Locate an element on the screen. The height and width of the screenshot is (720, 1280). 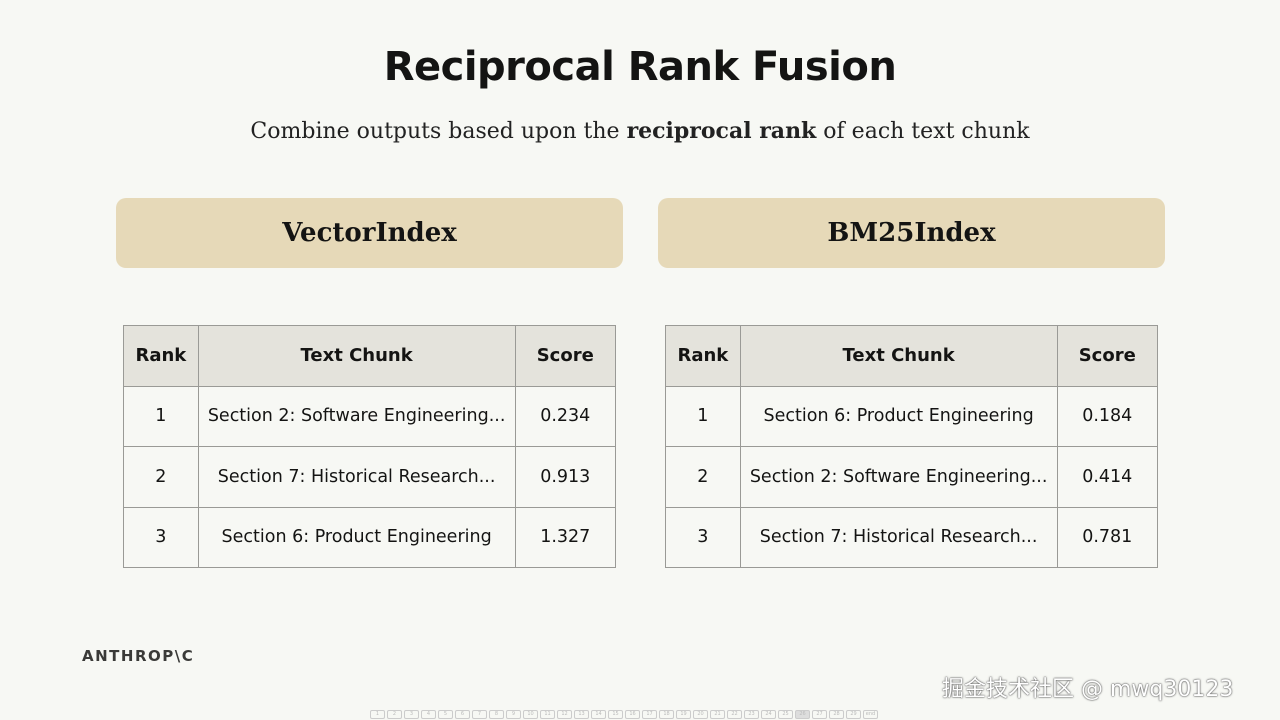
page-button: 13 is located at coordinates (581, 714).